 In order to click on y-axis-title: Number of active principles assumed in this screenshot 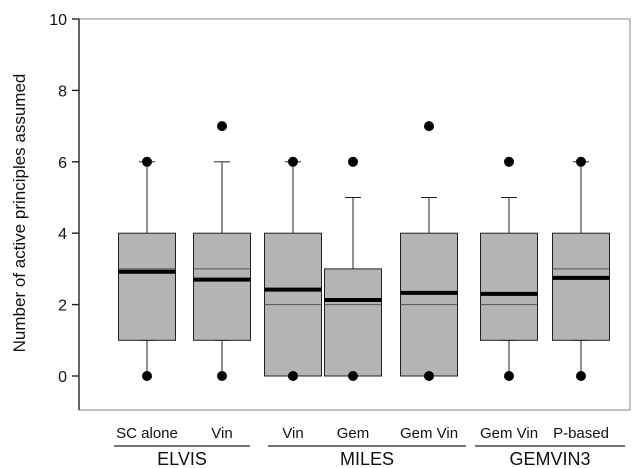, I will do `click(19, 213)`.